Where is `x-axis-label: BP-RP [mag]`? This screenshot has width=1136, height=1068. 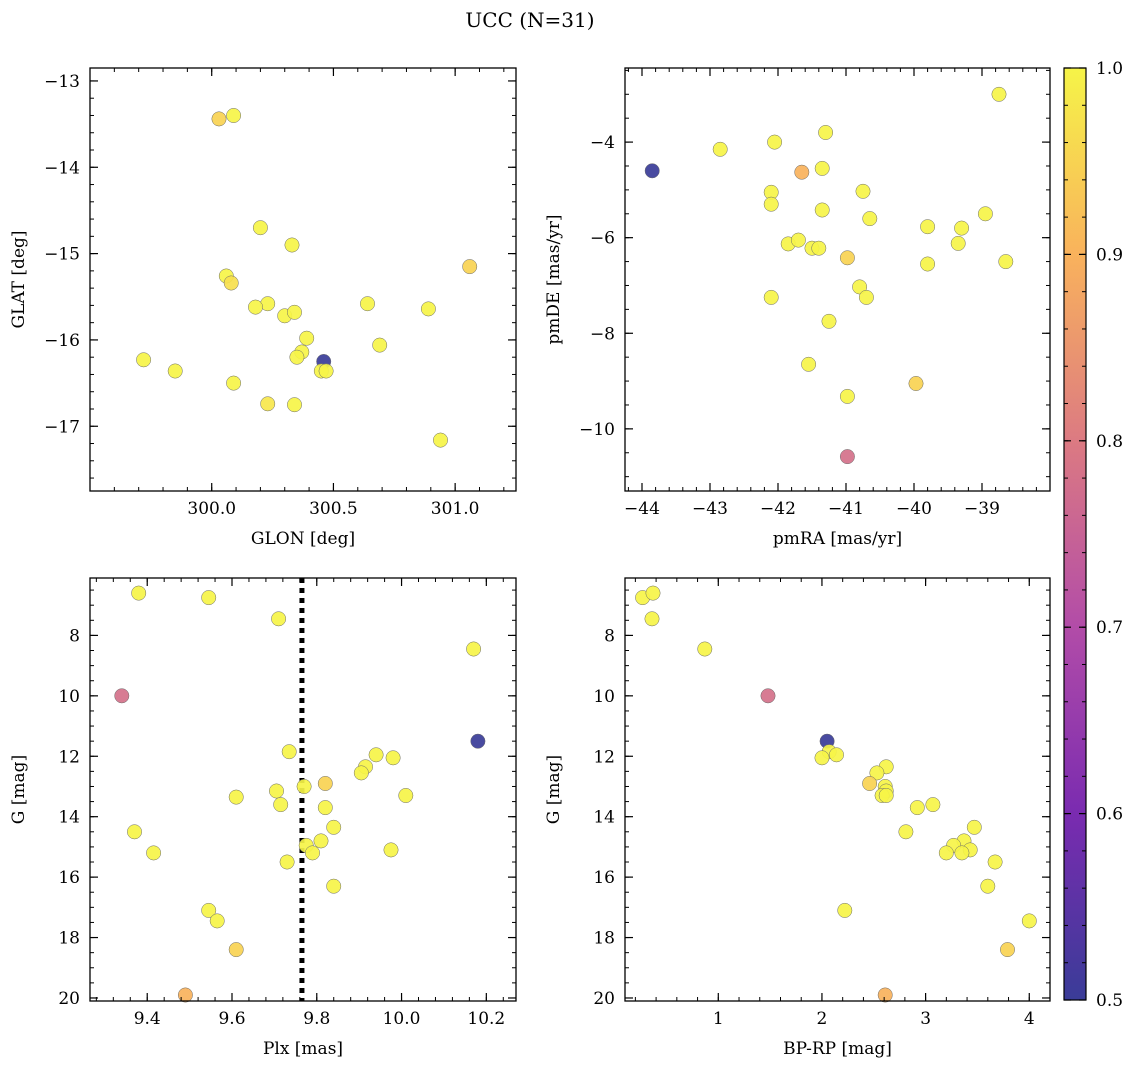 x-axis-label: BP-RP [mag] is located at coordinates (837, 1049).